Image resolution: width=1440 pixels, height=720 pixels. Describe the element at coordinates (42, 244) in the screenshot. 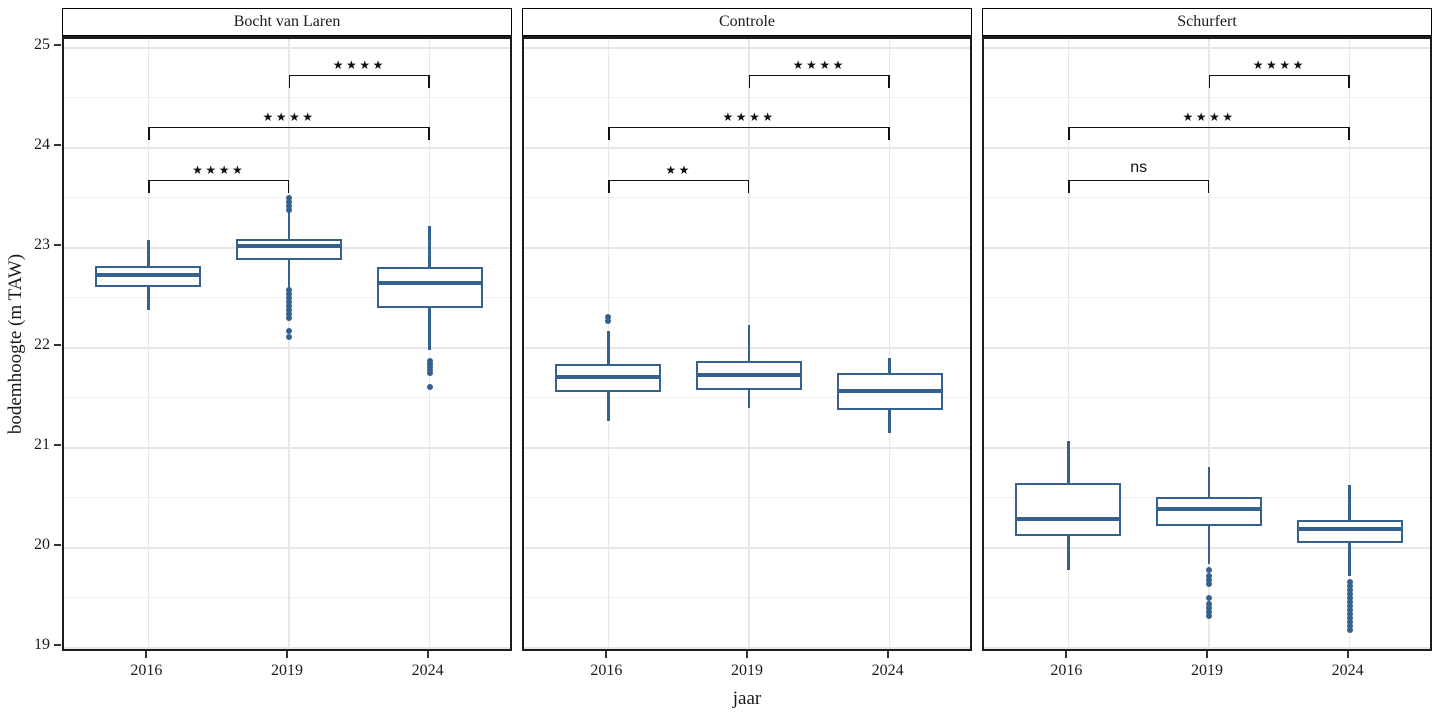

I see `y-tick-label: 23` at that location.